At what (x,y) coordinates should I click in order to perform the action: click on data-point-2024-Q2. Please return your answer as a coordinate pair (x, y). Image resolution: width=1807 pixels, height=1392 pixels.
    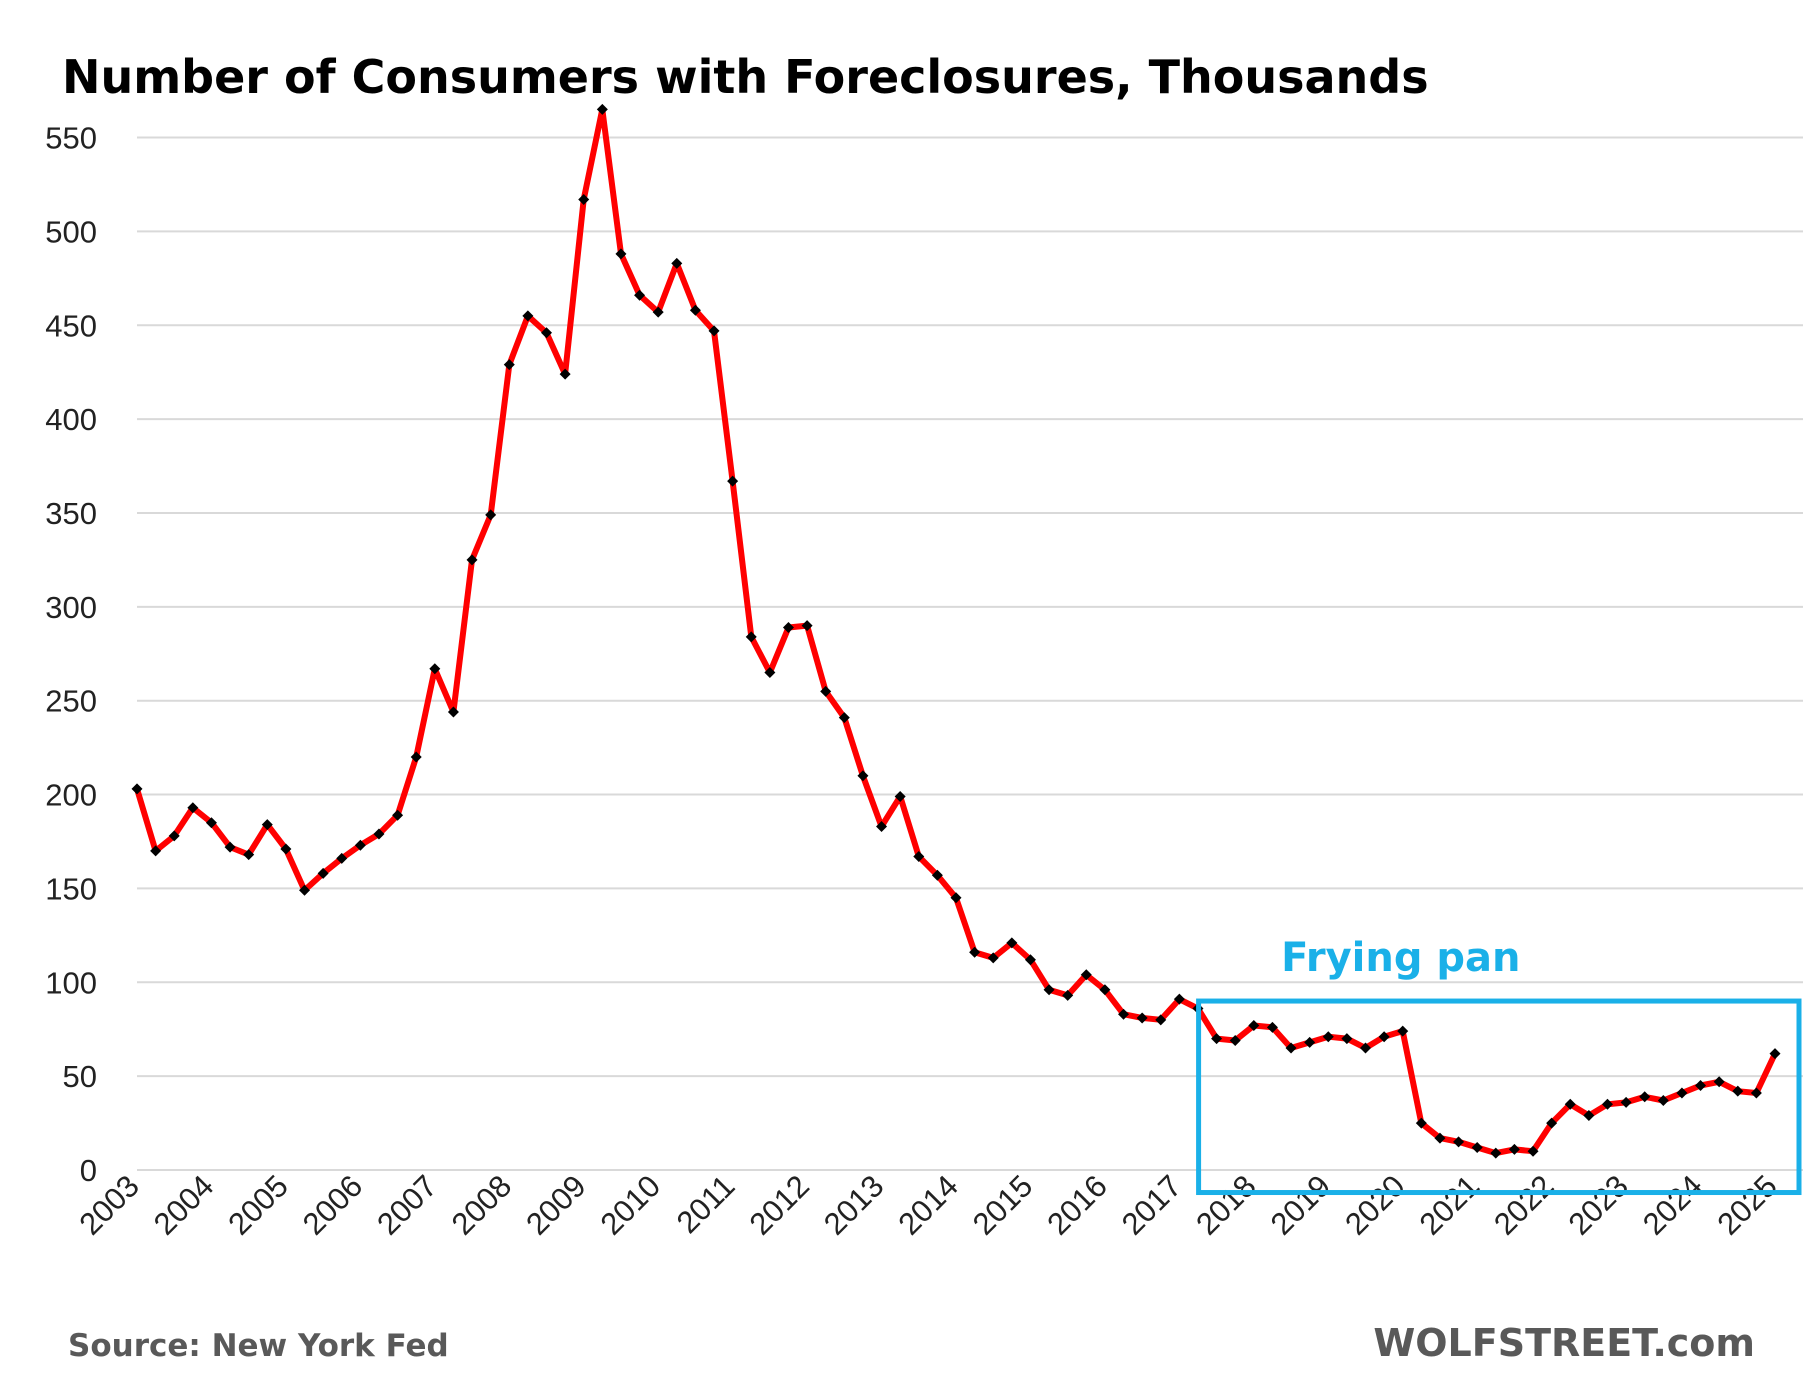
    Looking at the image, I should click on (1719, 1082).